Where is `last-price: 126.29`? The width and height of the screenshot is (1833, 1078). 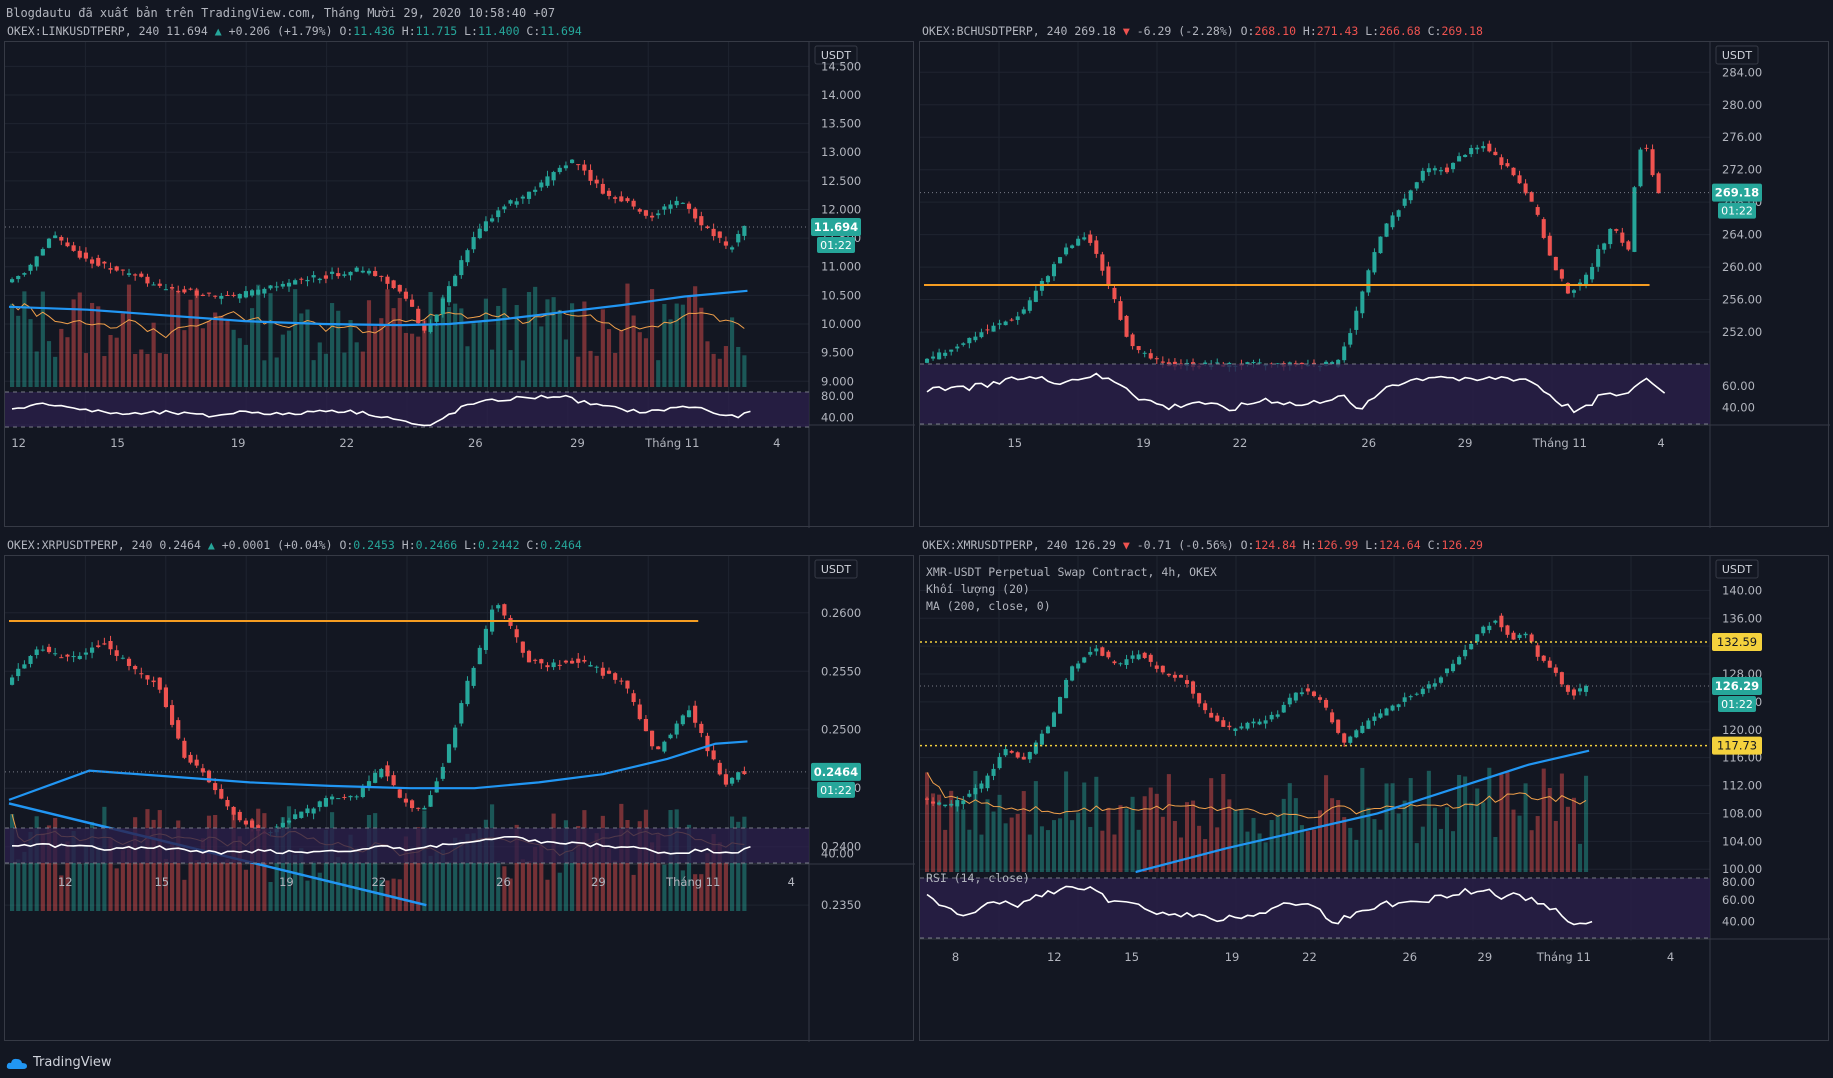 last-price: 126.29 is located at coordinates (1095, 545).